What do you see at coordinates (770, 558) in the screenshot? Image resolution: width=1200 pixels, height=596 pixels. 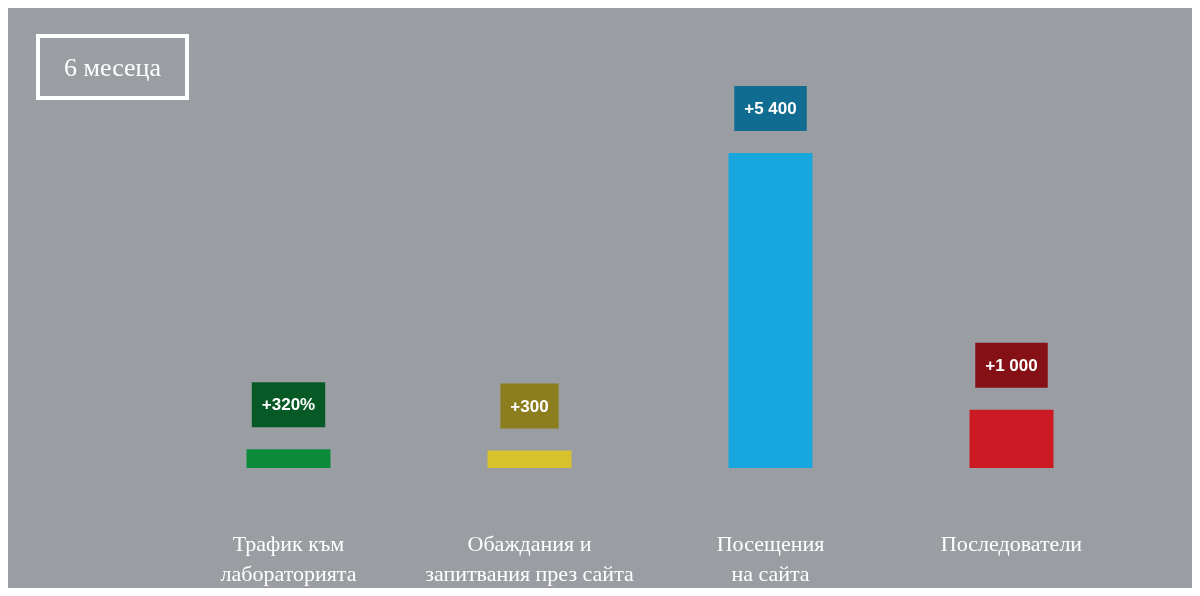 I see `x-tick-label: Посещения на сайта` at bounding box center [770, 558].